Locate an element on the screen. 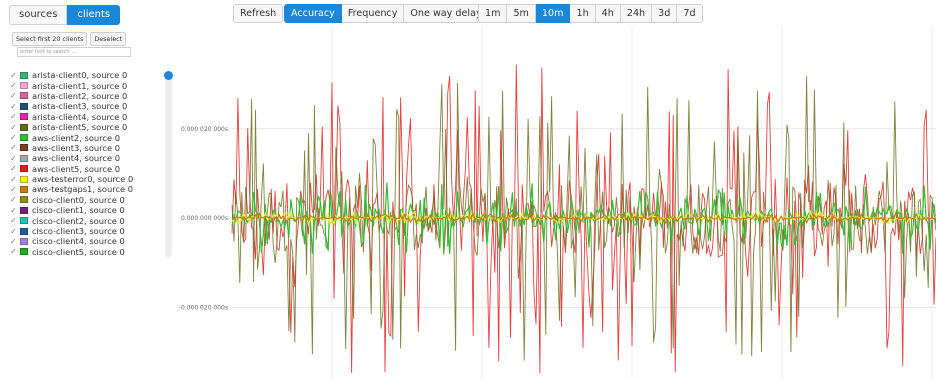  client-list-scrollbar is located at coordinates (168, 164).